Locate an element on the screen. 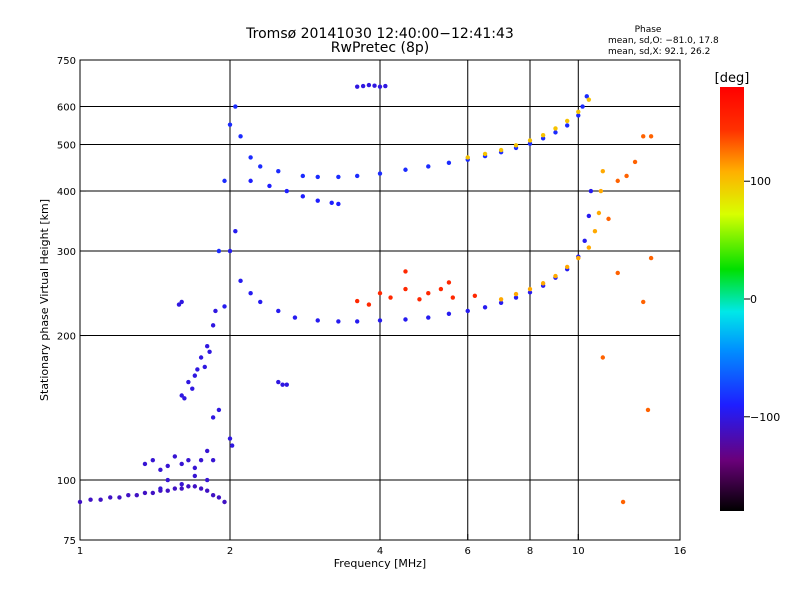 The width and height of the screenshot is (800, 600). colorbar-tick-label: 100 is located at coordinates (760, 181).